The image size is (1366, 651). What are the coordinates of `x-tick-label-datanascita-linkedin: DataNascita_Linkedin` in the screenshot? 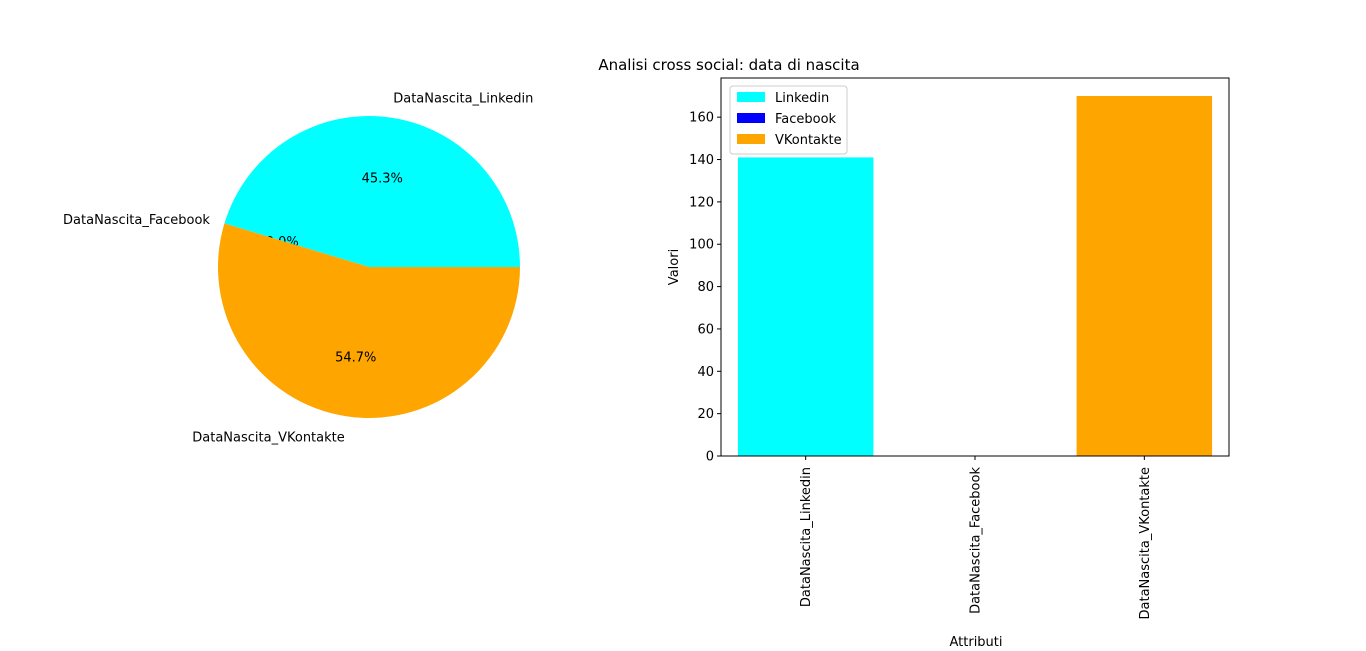 It's located at (806, 537).